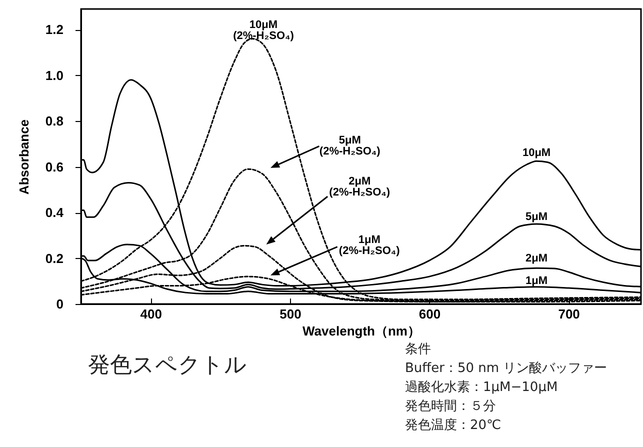 Image resolution: width=643 pixels, height=447 pixels. Describe the element at coordinates (263, 30) in the screenshot. I see `series-label: 10μM (2%-H₂SO₄)` at that location.